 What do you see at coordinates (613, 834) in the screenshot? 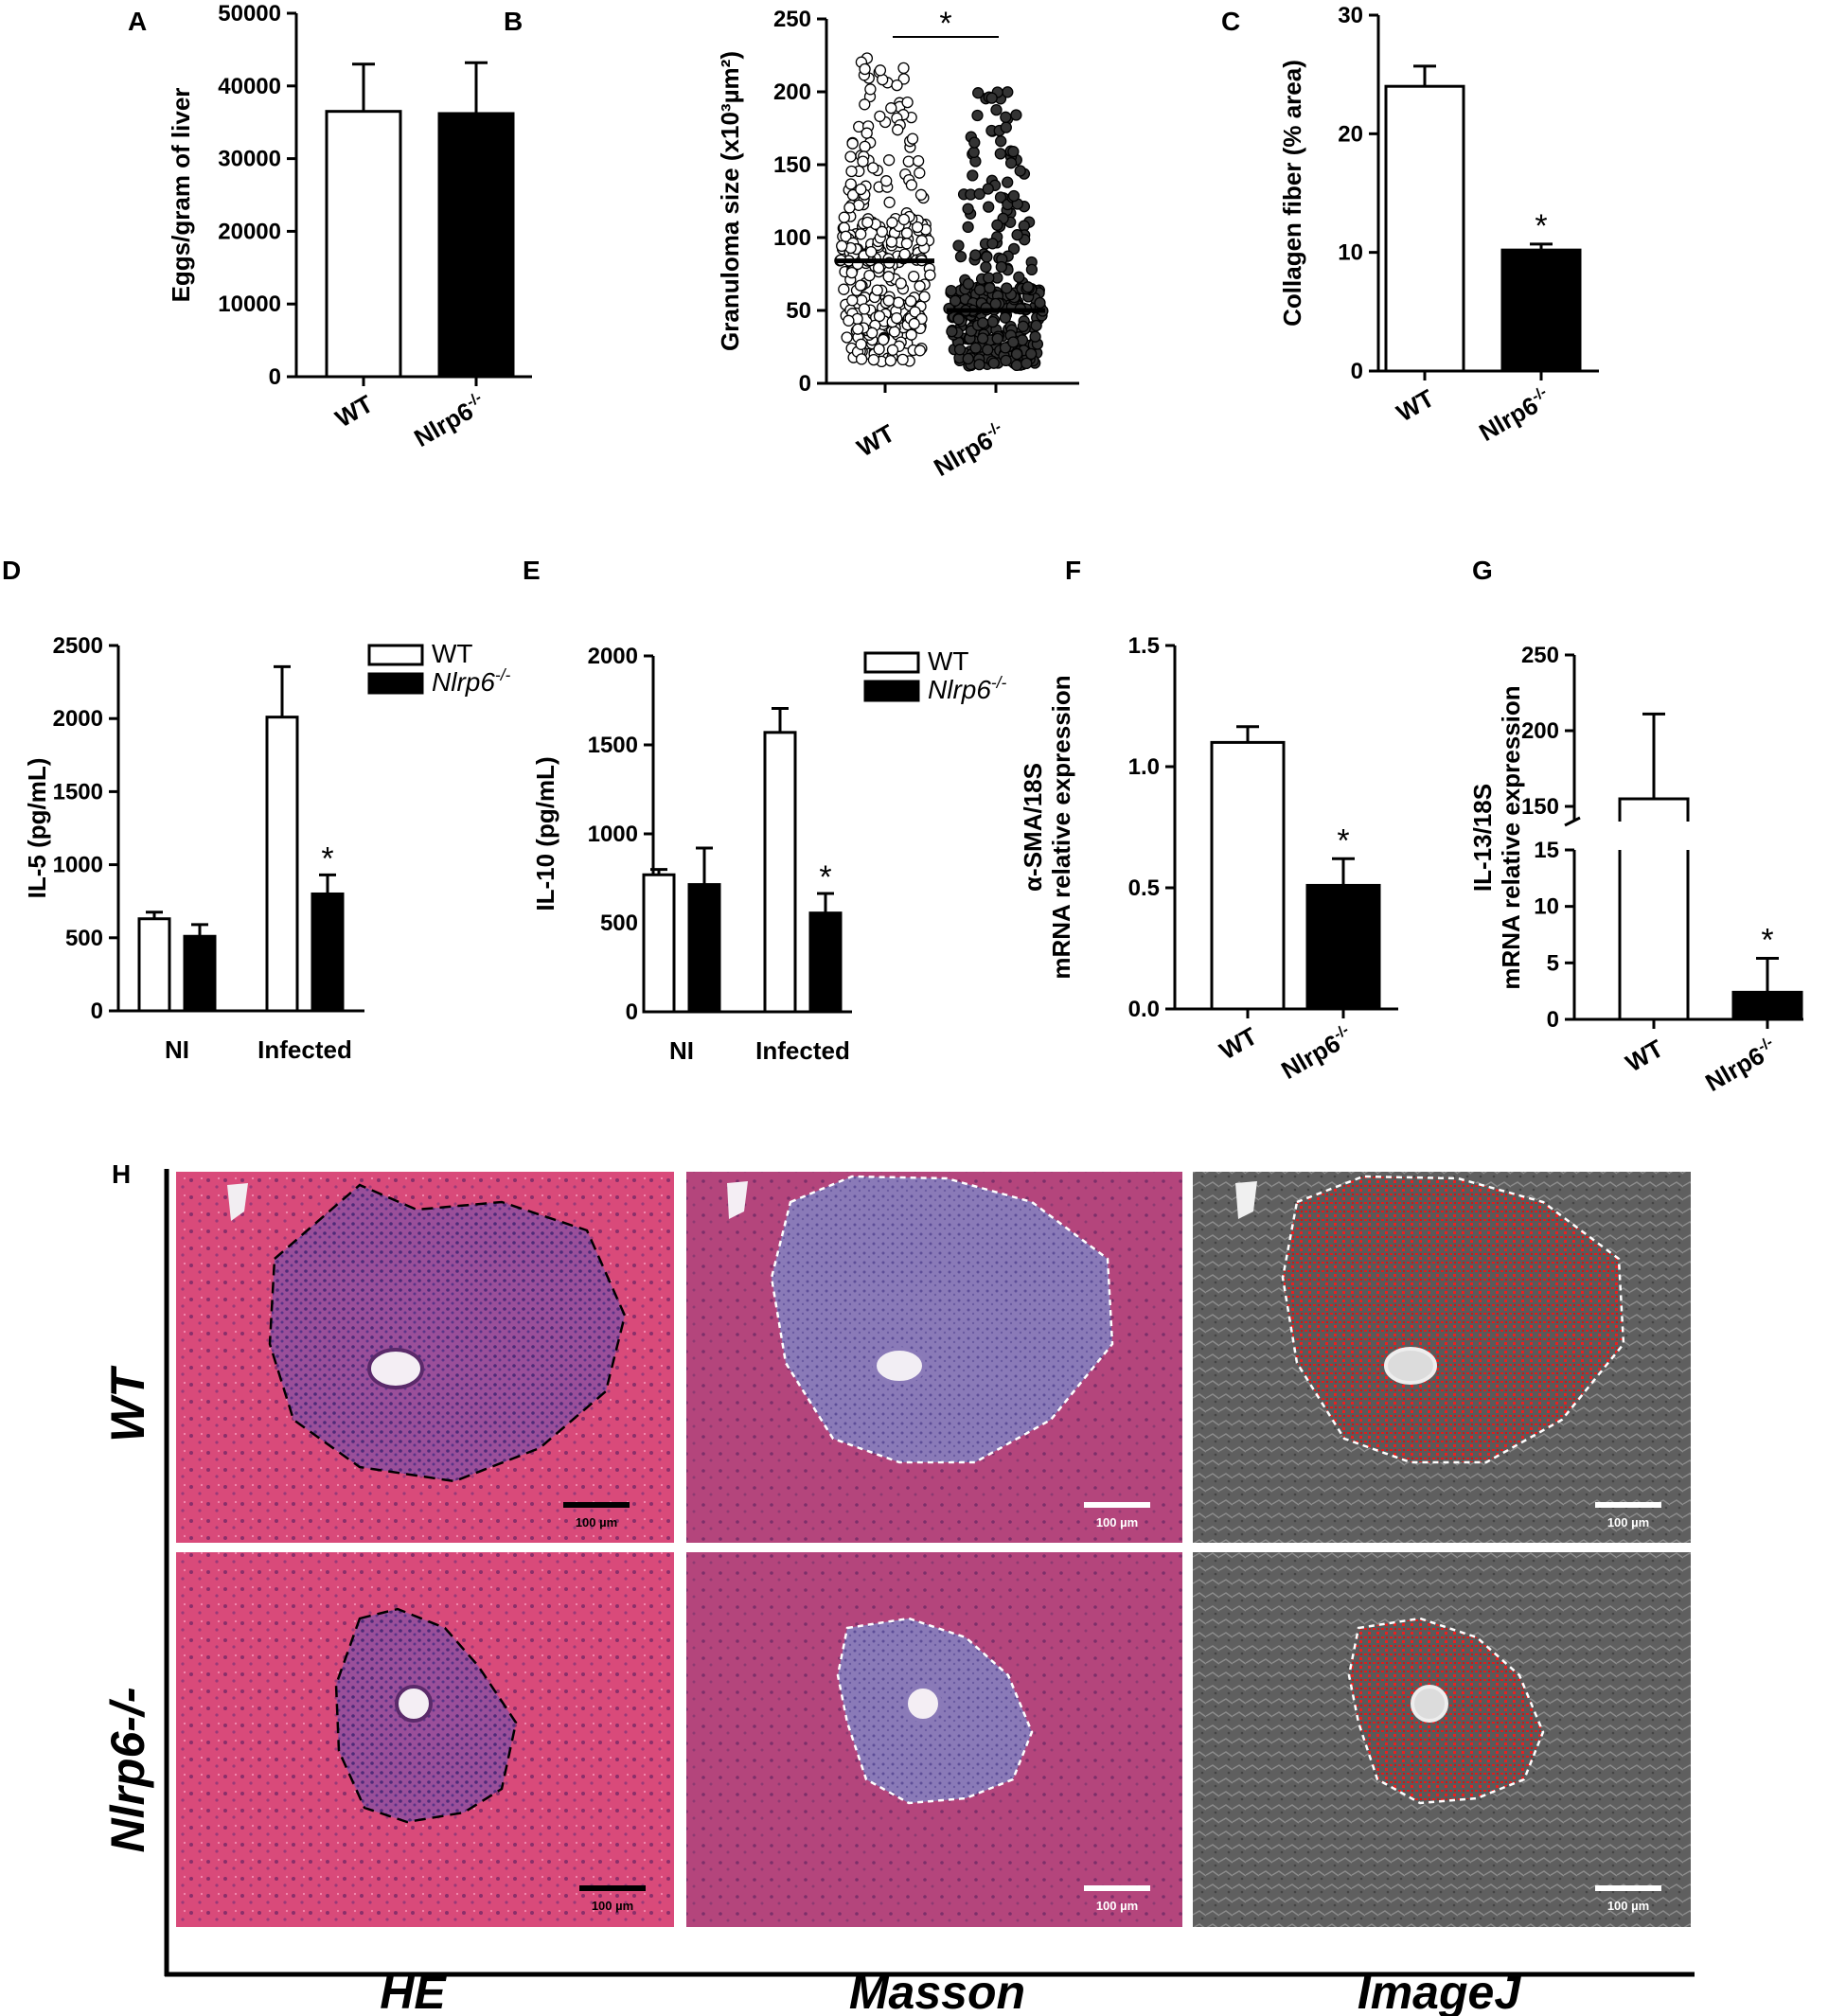
I see `y-tick-label: 1000` at bounding box center [613, 834].